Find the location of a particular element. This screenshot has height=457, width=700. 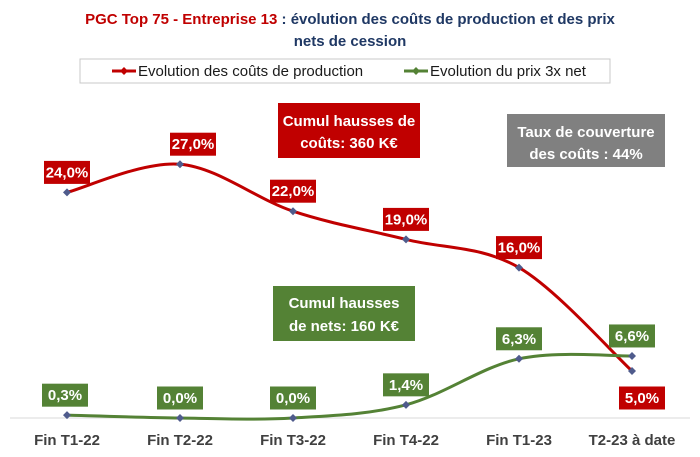

chart-title-line2: nets de cession is located at coordinates (350, 41).